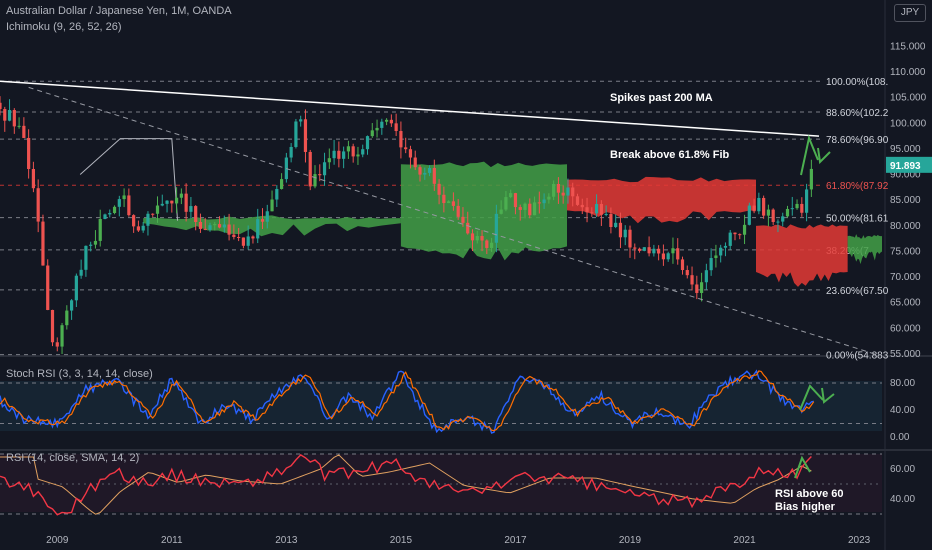  Describe the element at coordinates (857, 291) in the screenshot. I see `fib-level-label: 23.60%(67.50` at that location.